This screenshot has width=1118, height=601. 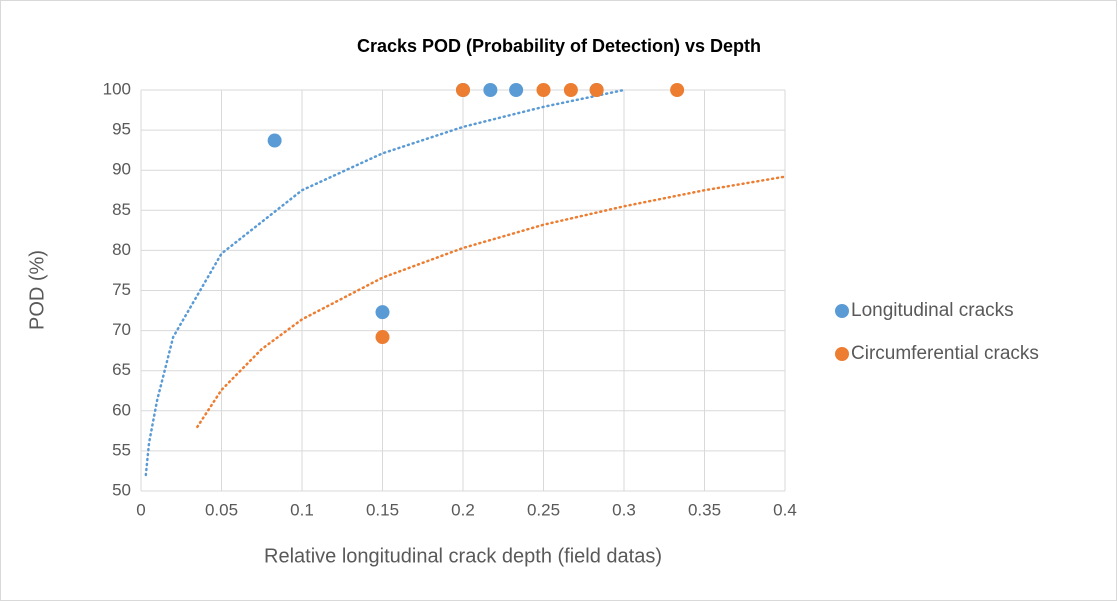 What do you see at coordinates (121, 249) in the screenshot?
I see `y-tick-label: 80` at bounding box center [121, 249].